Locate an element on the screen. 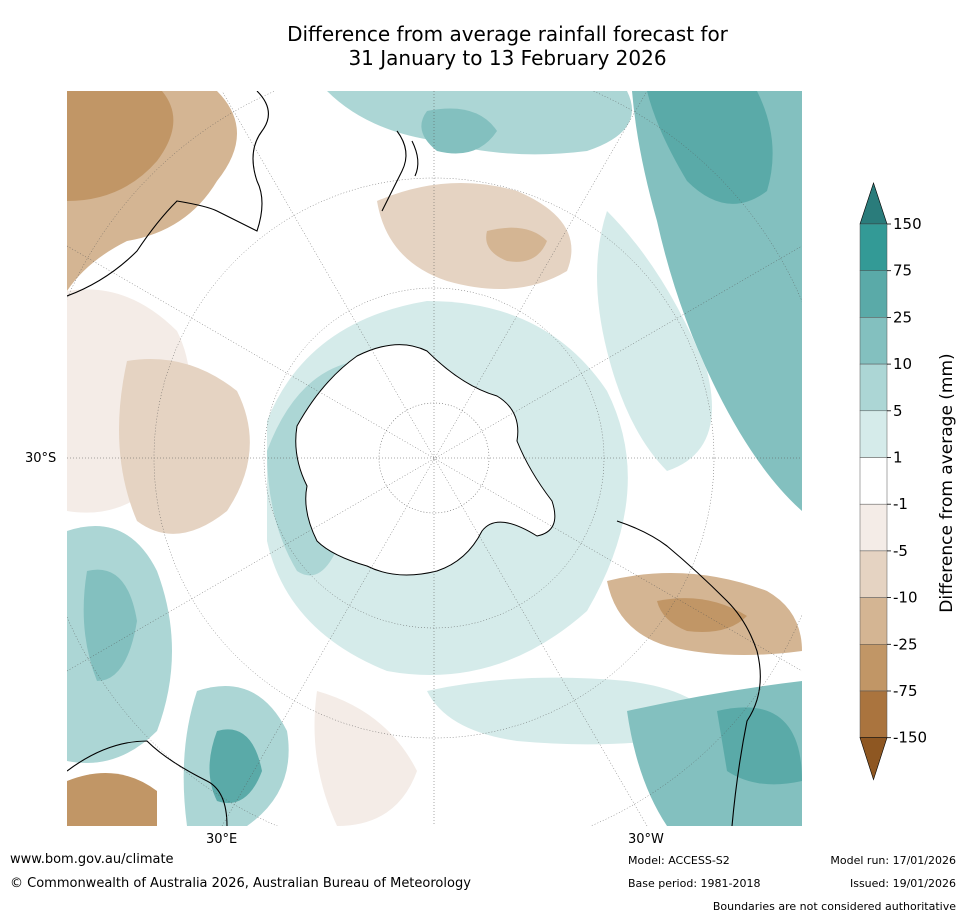 This screenshot has width=965, height=919. anomaly-dry-sw is located at coordinates (112, 799).